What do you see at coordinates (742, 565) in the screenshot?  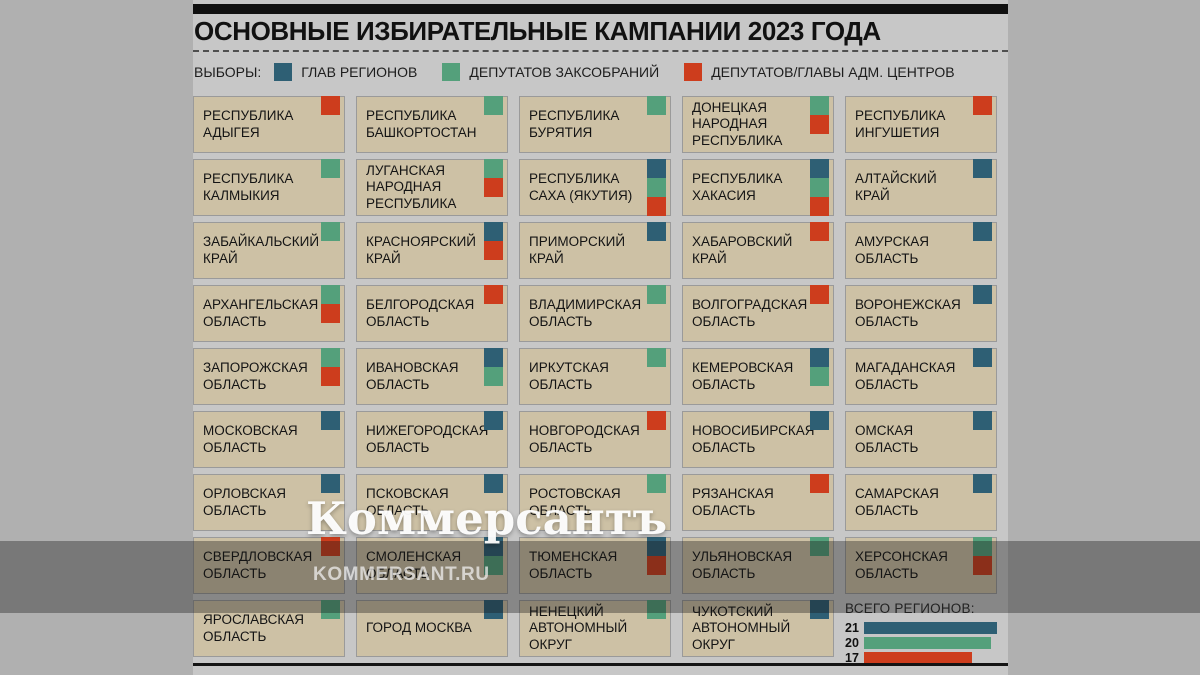 I see `region-name: УЛЬЯНОВСКАЯ ОБЛАСТЬ` at bounding box center [742, 565].